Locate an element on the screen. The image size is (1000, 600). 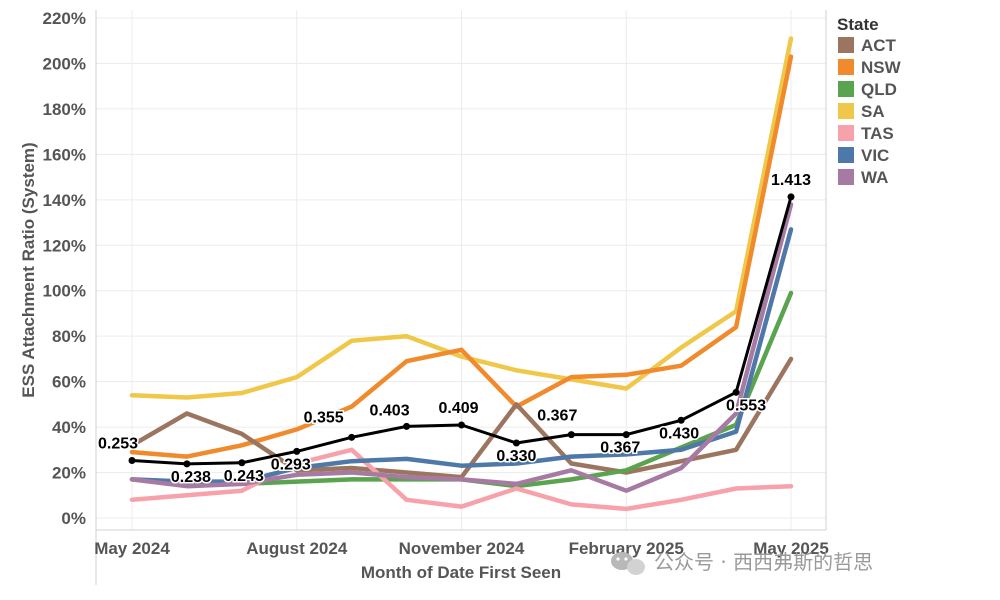
y-tick-label: 20% is located at coordinates (69, 473).